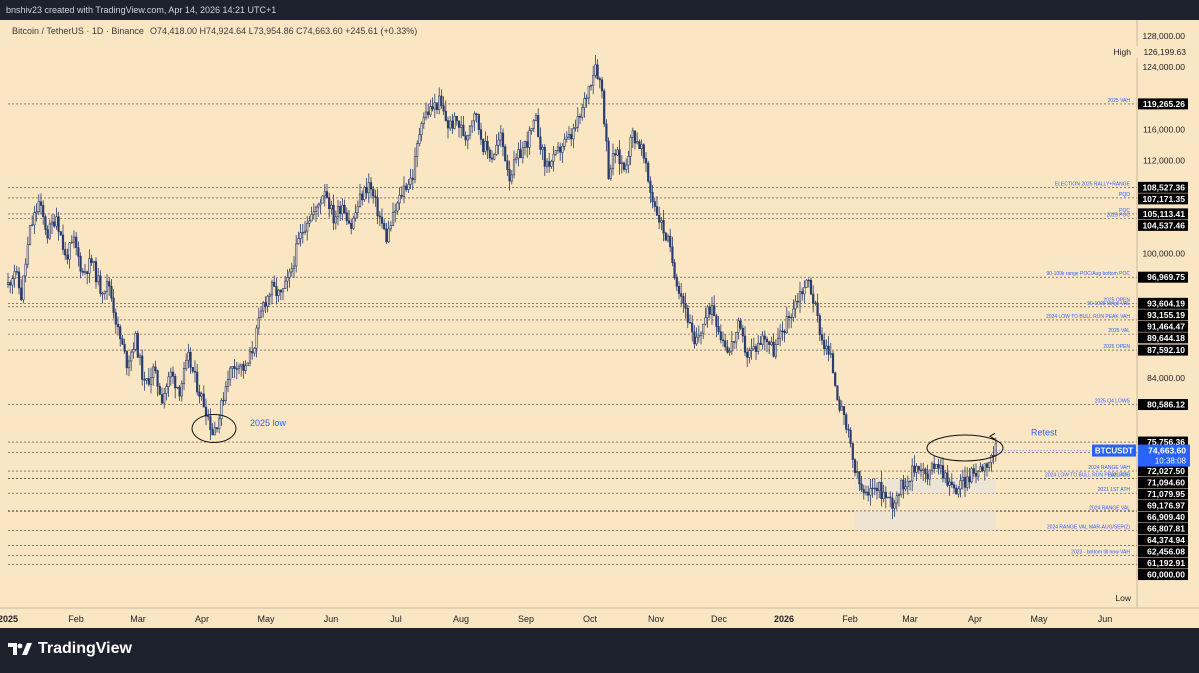 This screenshot has height=673, width=1199. What do you see at coordinates (1163, 199) in the screenshot?
I see `price-badge-2: 107,171.35` at bounding box center [1163, 199].